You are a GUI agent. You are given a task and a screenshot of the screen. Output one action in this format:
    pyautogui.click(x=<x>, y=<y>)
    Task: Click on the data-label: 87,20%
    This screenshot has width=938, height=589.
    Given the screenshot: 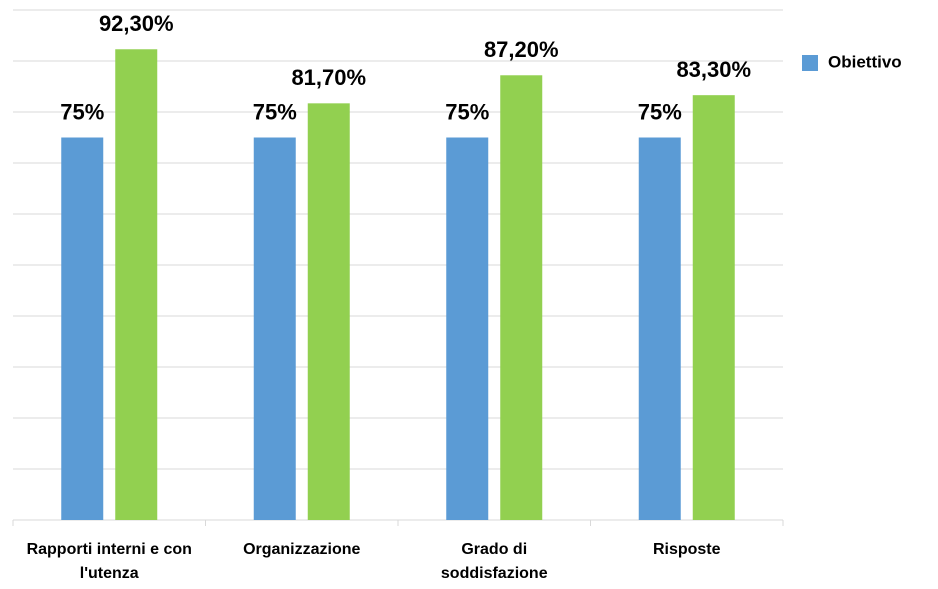 What is the action you would take?
    pyautogui.click(x=521, y=49)
    